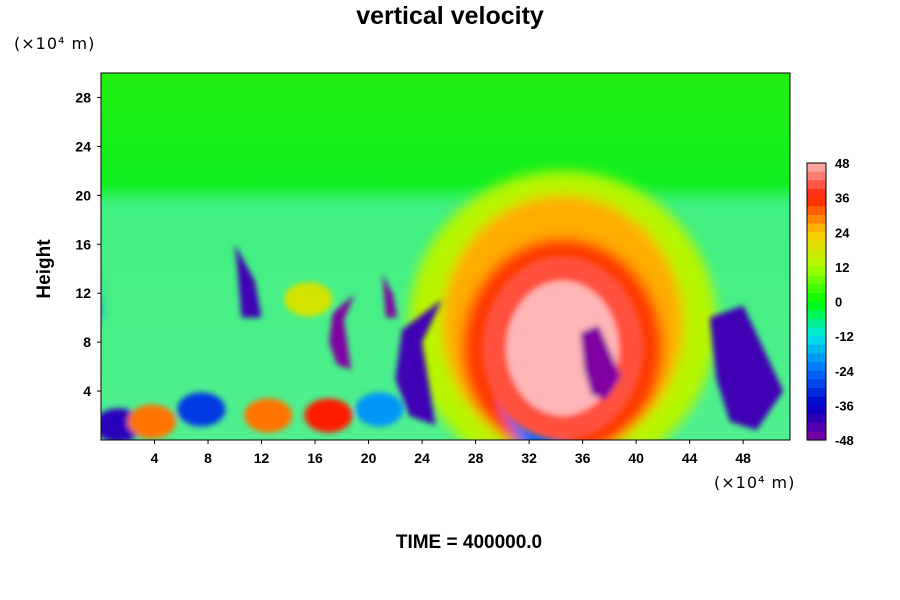 The image size is (900, 600). Describe the element at coordinates (44, 269) in the screenshot. I see `y-axis-title: Height` at that location.